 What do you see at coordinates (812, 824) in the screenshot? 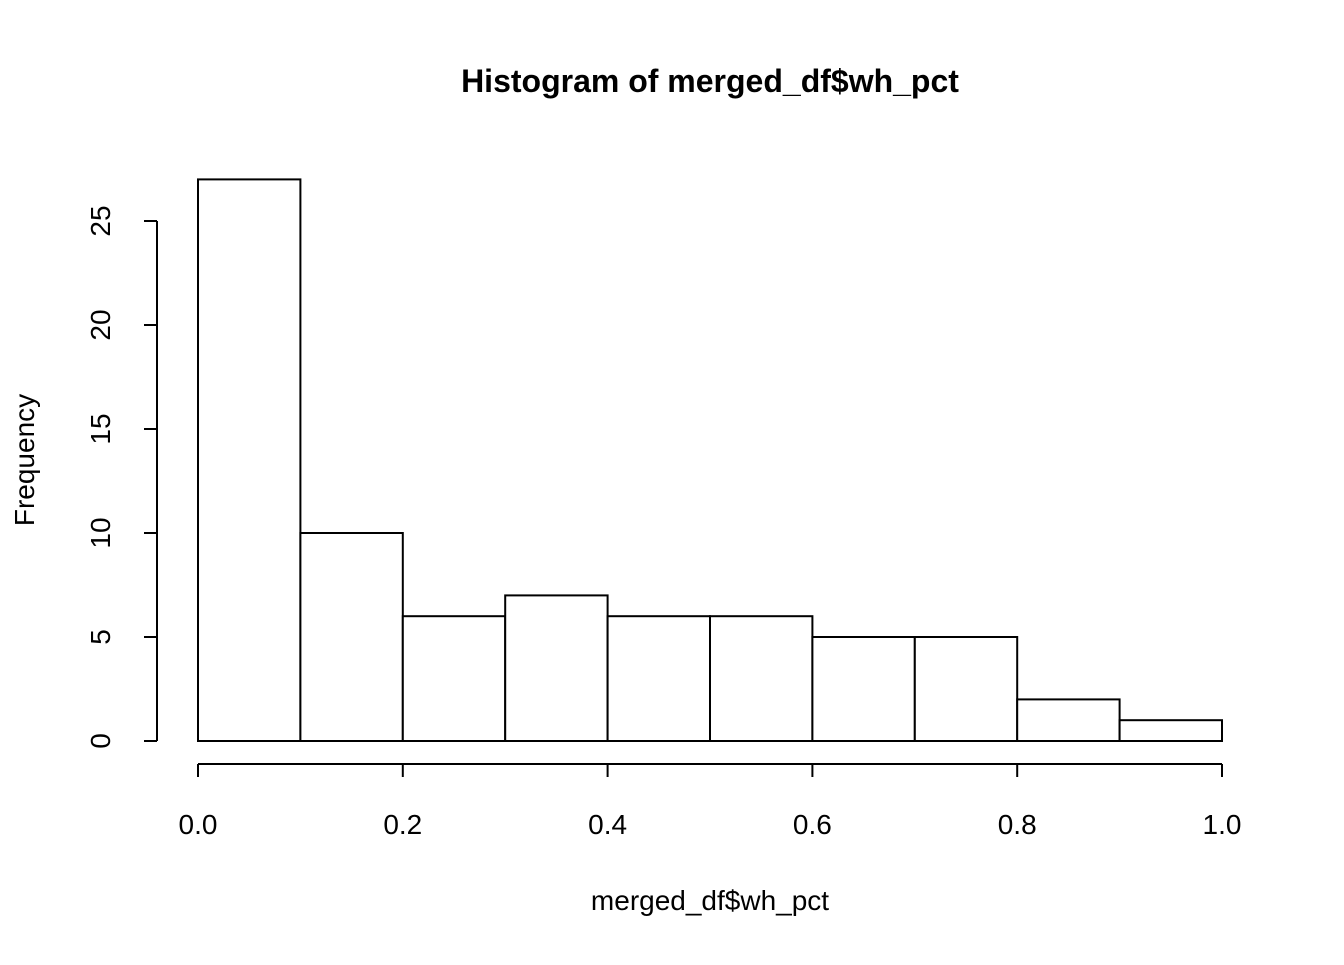
I see `x-tick-label: 0.6` at bounding box center [812, 824].